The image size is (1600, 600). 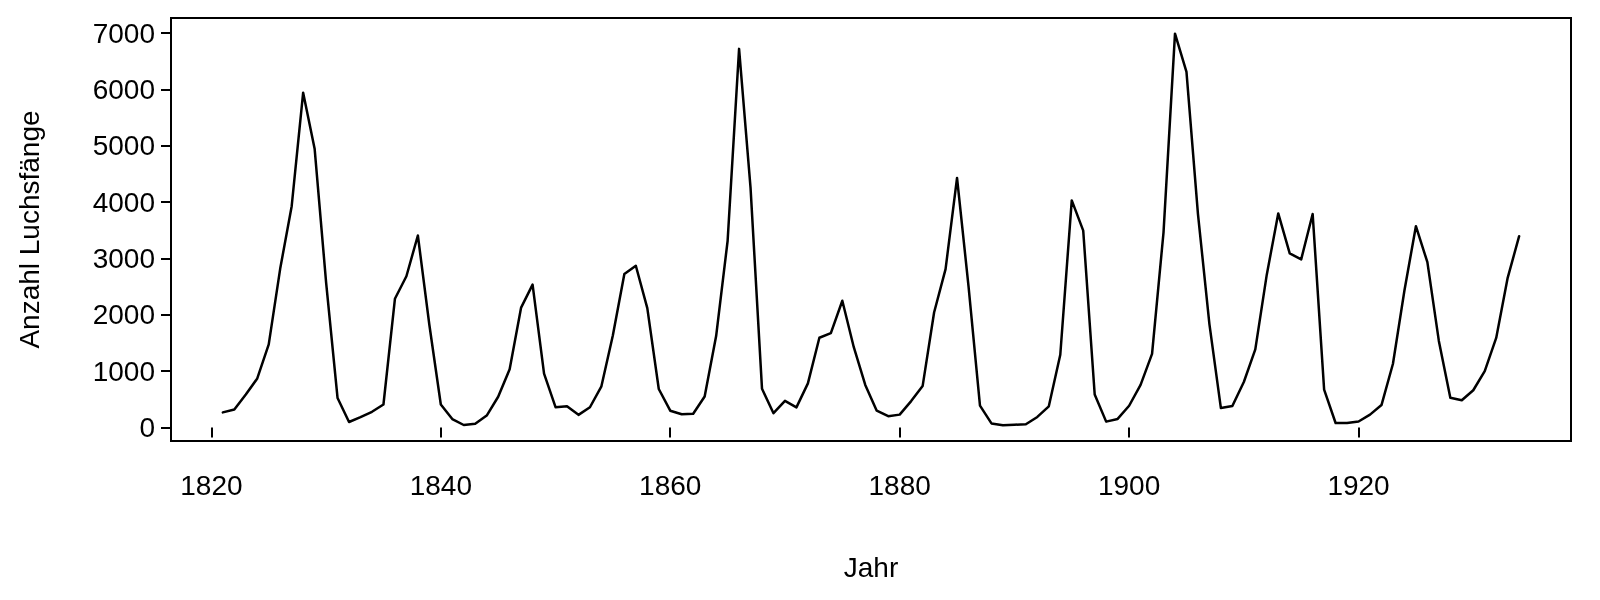 I want to click on x-axis-title: Jahr, so click(x=871, y=567).